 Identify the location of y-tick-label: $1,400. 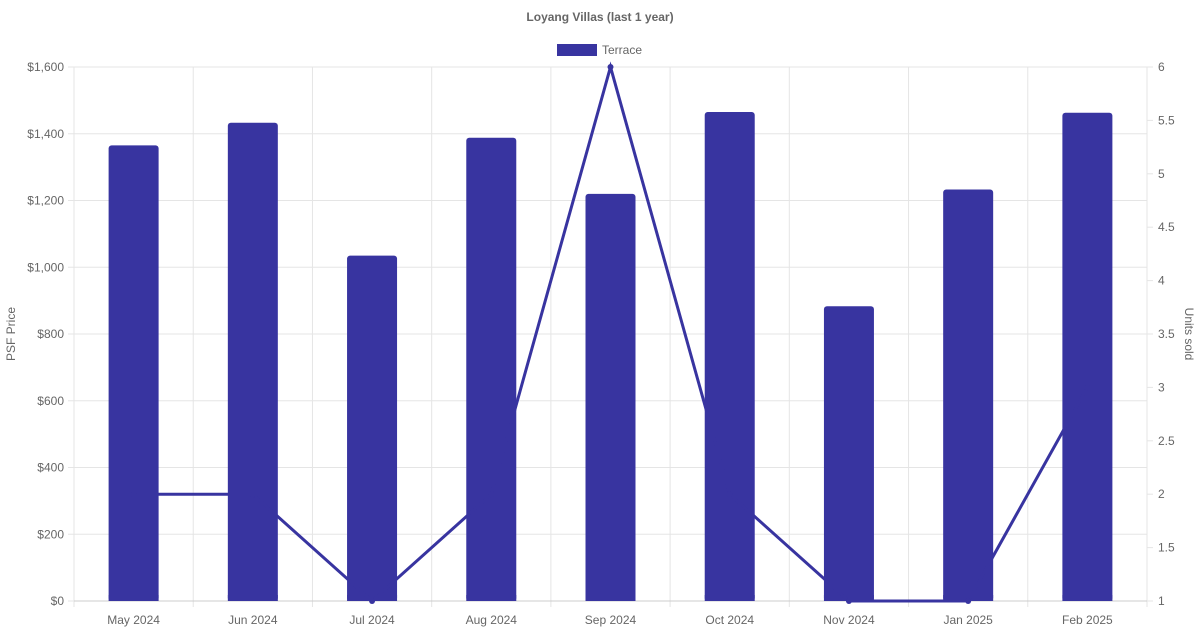
(45, 134).